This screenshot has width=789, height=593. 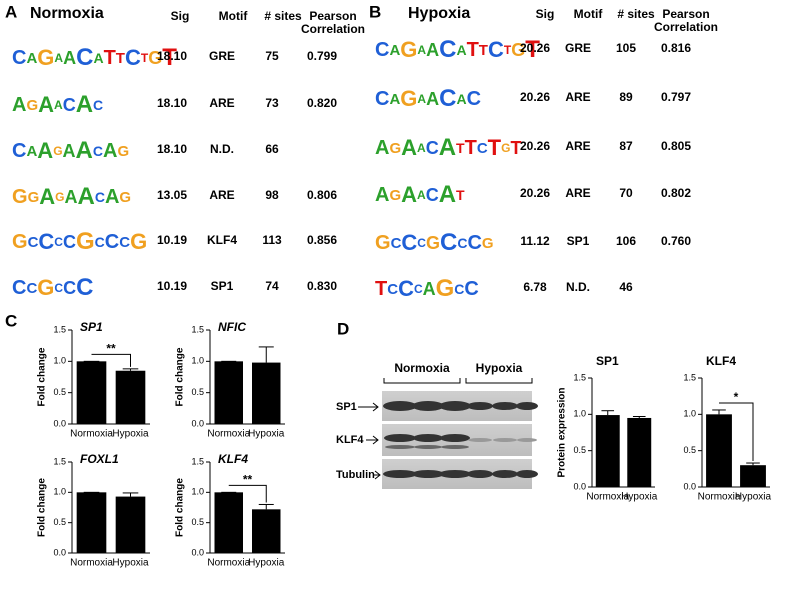 What do you see at coordinates (427, 288) in the screenshot?
I see `motif-logo: TCCCAGCC` at bounding box center [427, 288].